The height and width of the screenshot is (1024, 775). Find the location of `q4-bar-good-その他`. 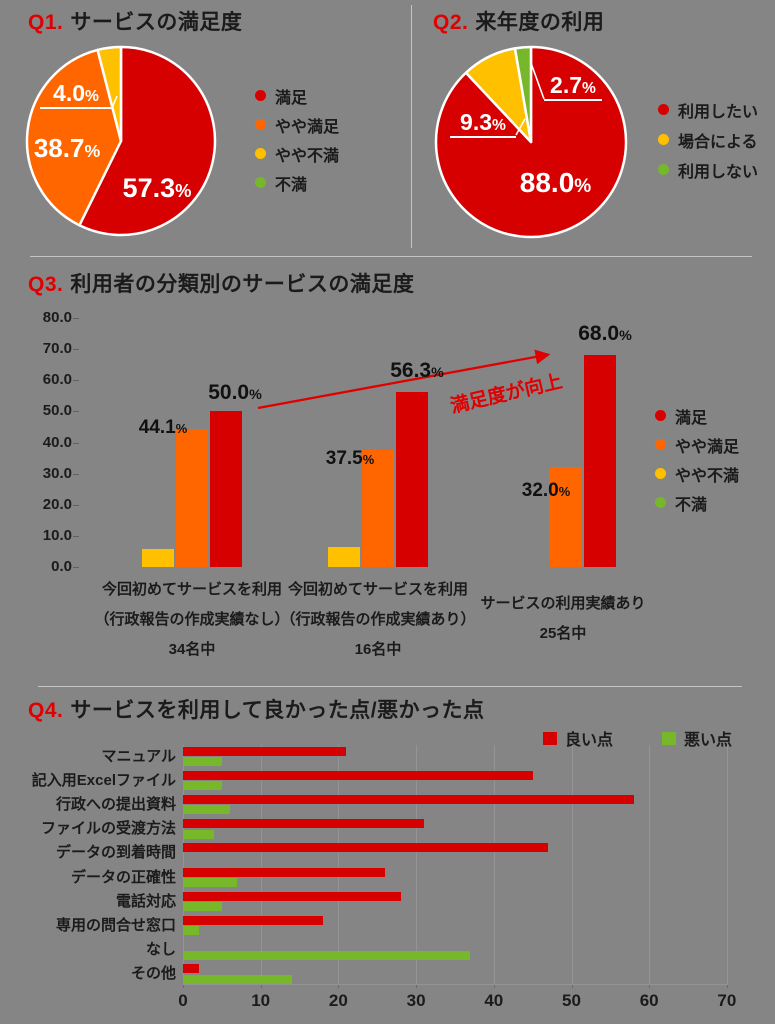

q4-bar-good-その他 is located at coordinates (191, 969).